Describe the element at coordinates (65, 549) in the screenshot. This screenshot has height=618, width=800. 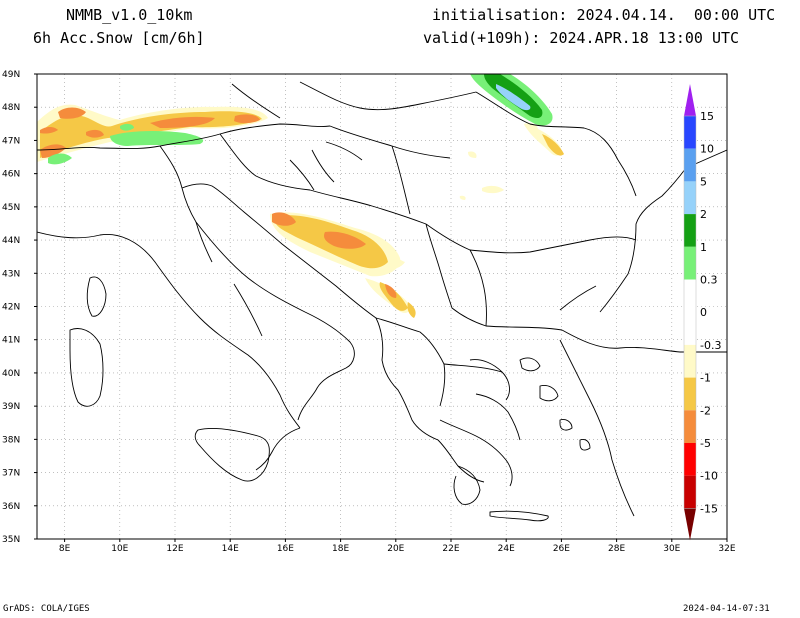
I see `lon-label: 8E` at that location.